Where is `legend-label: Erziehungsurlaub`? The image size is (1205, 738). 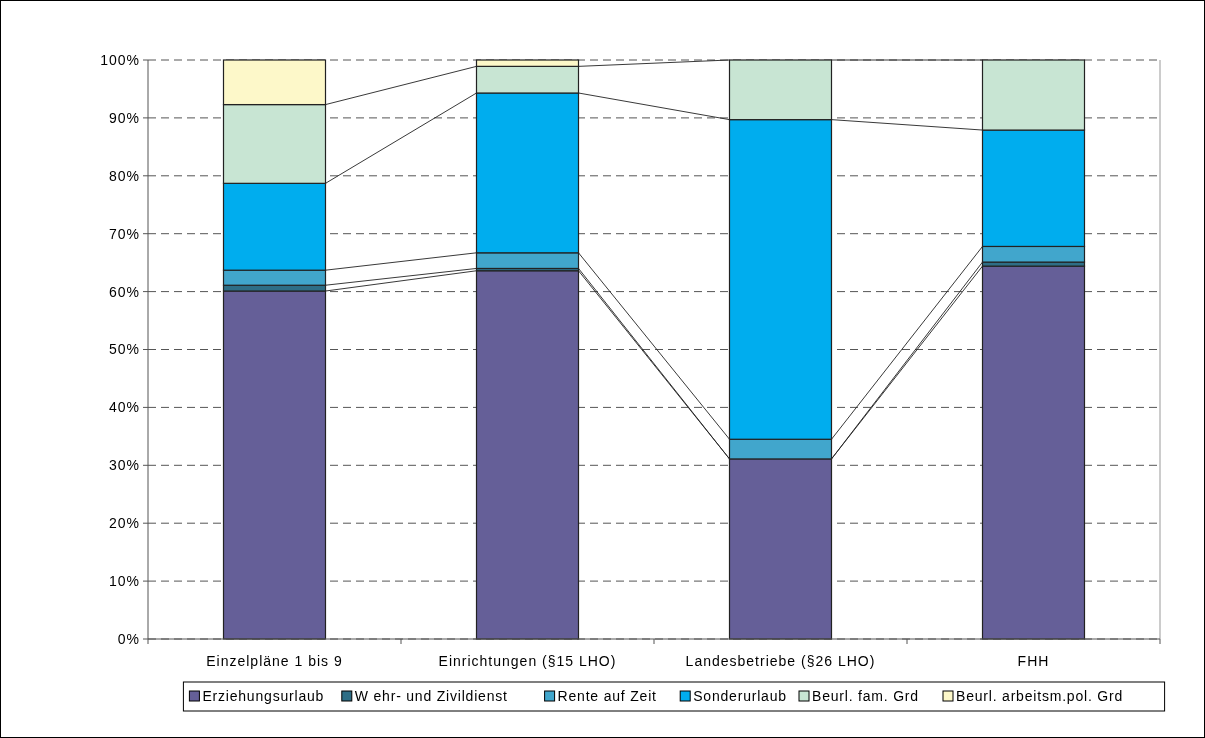 legend-label: Erziehungsurlaub is located at coordinates (263, 696).